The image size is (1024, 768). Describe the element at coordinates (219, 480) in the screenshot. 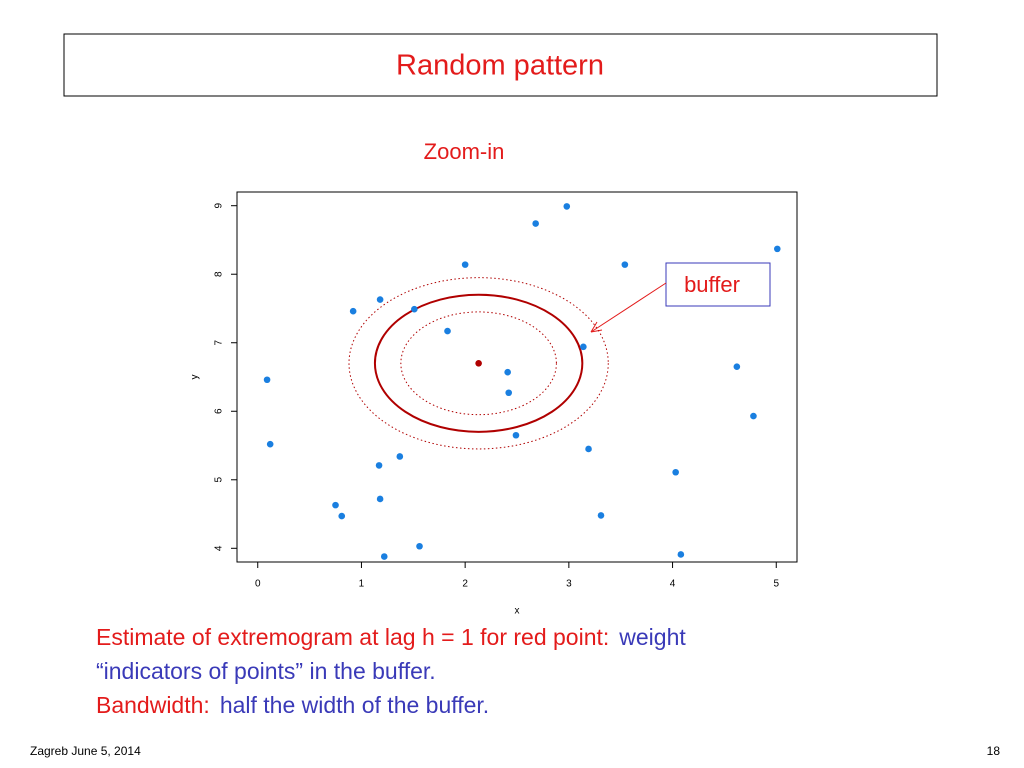

I see `y-tick-label: 5` at that location.